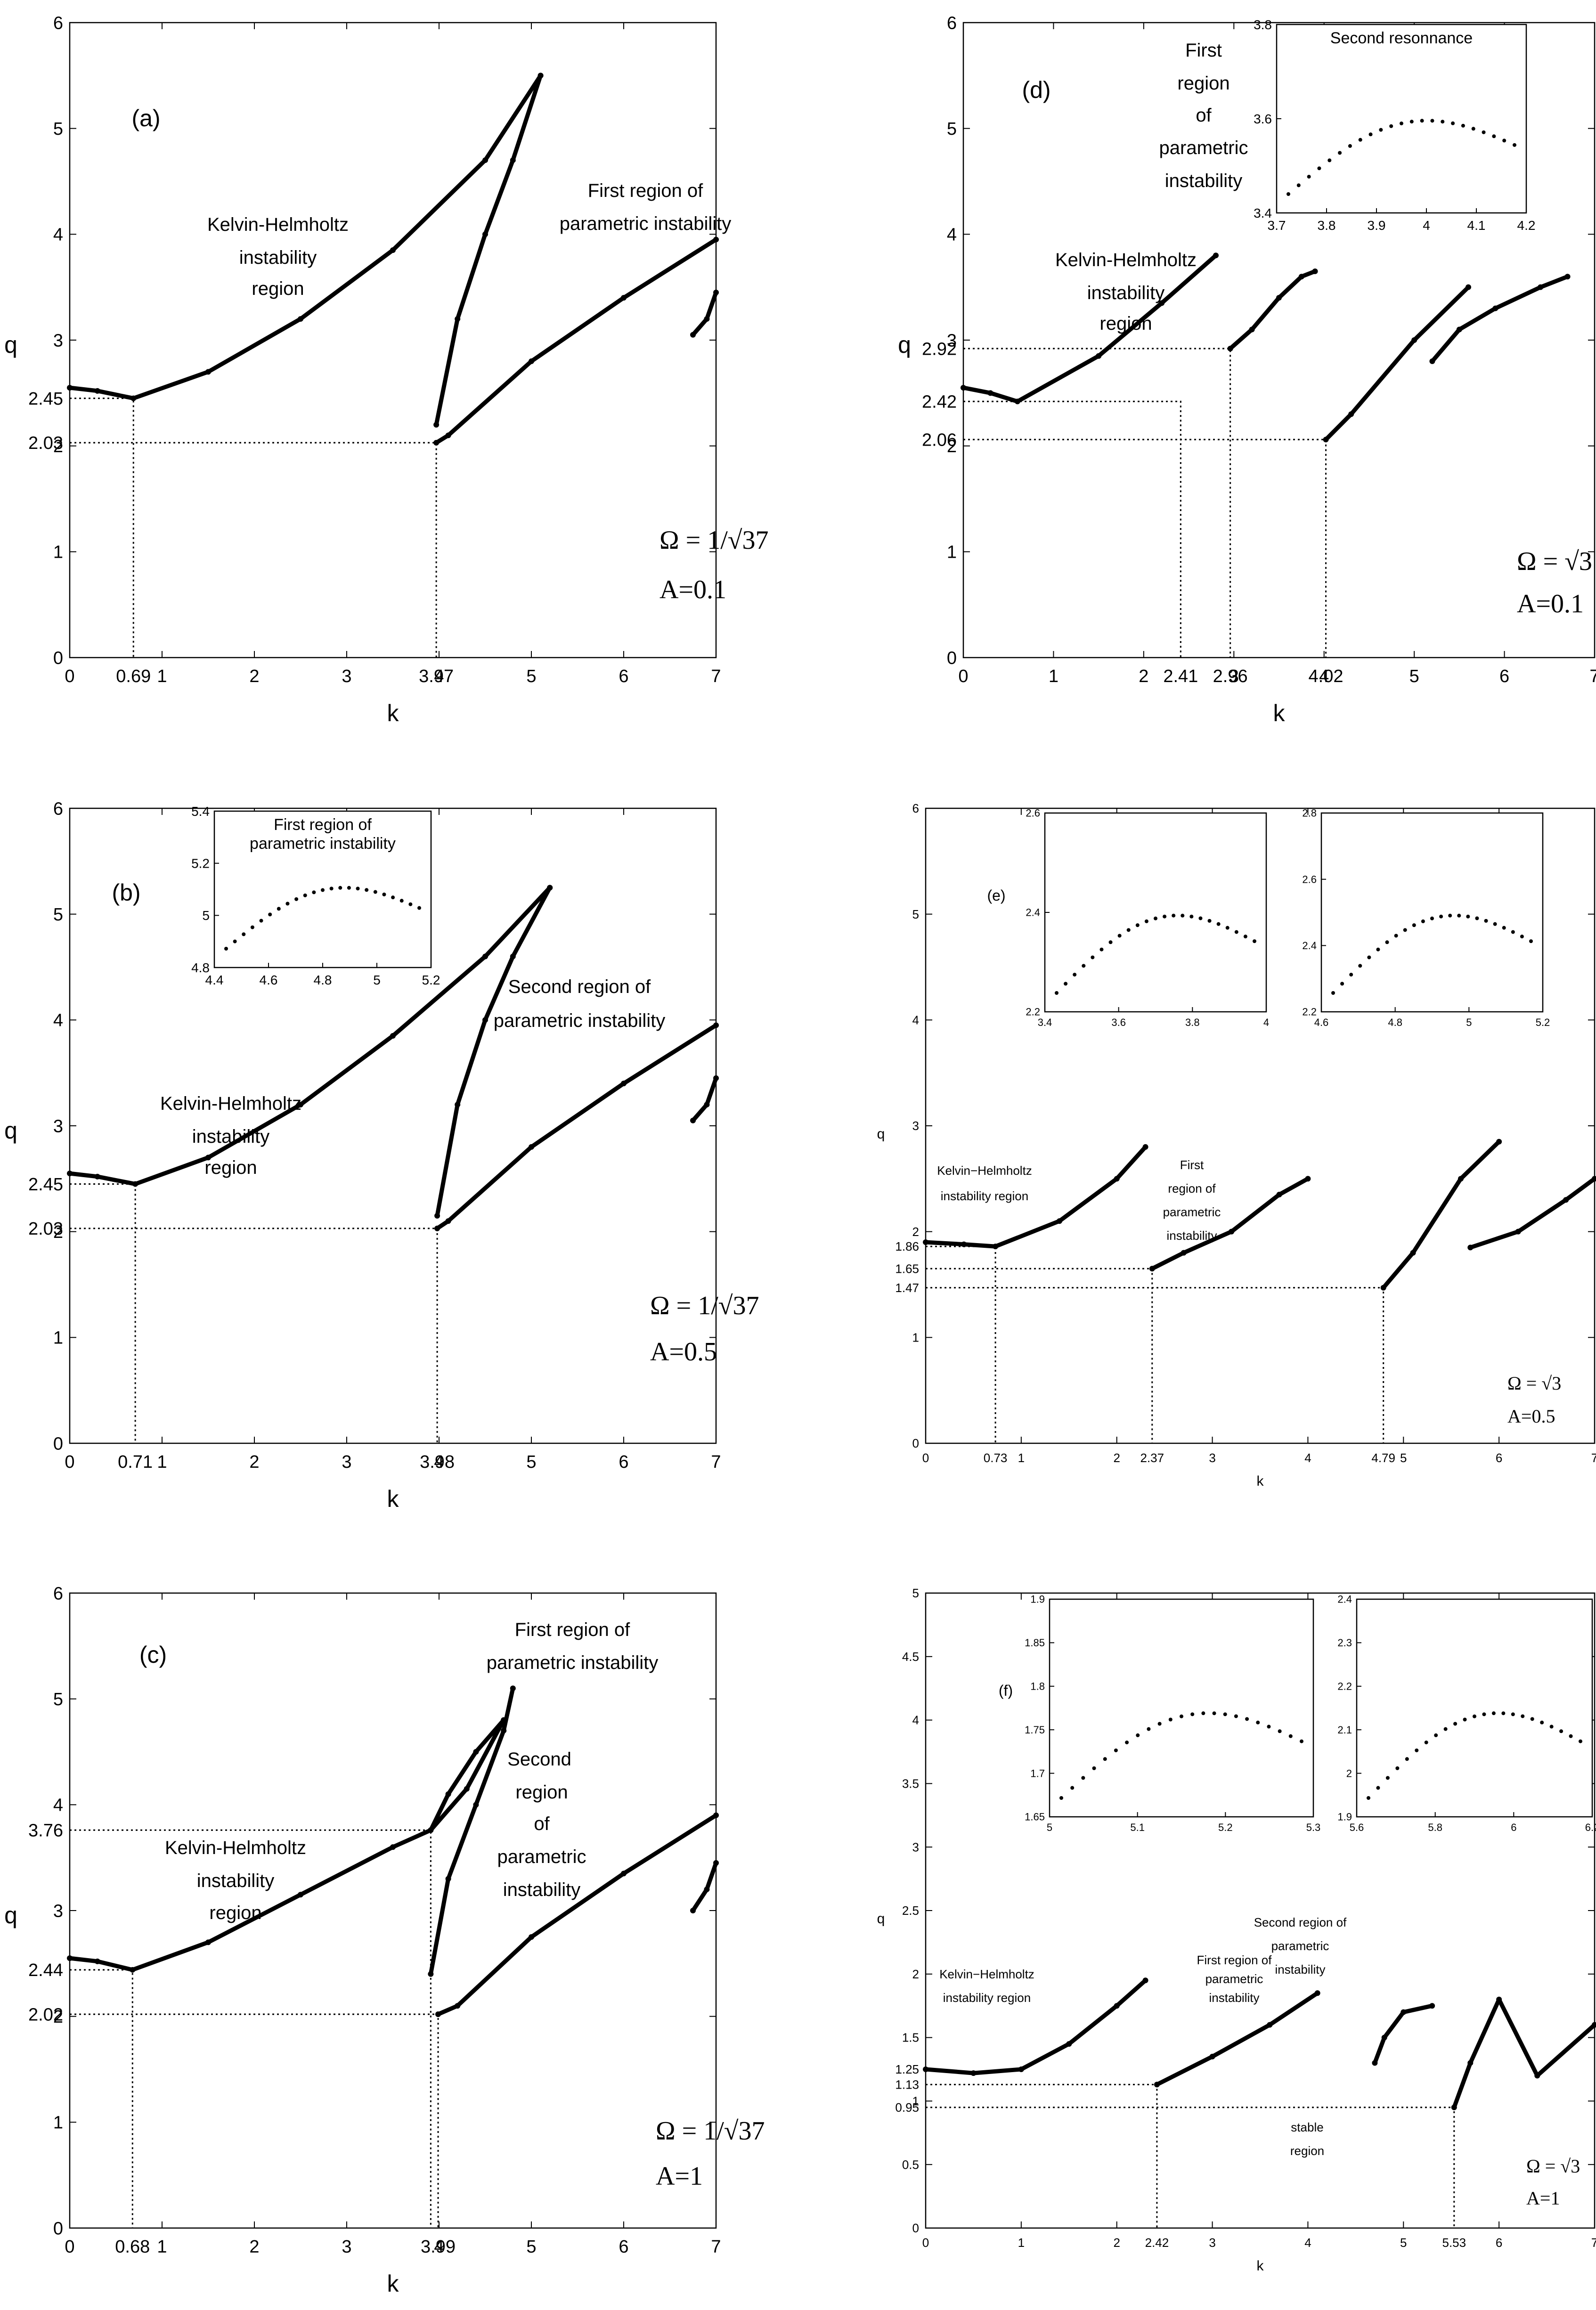 The height and width of the screenshot is (2310, 1596). Describe the element at coordinates (915, 2101) in the screenshot. I see `y-tick-label: 1` at that location.